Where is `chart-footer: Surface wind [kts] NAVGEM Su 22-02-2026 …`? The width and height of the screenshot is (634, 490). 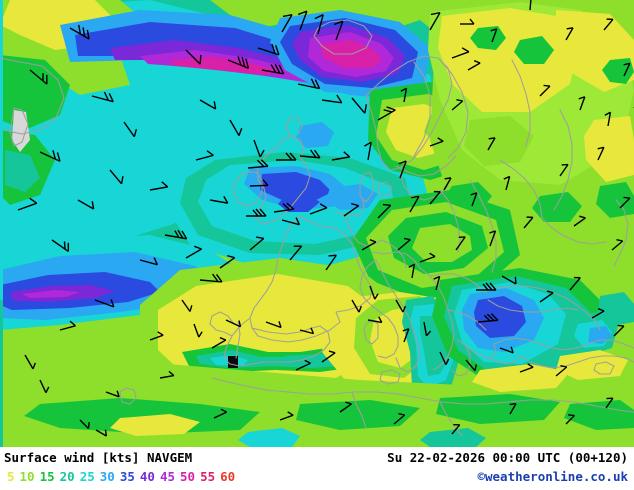 chart-footer: Surface wind [kts] NAVGEM Su 22-02-2026 … is located at coordinates (317, 468).